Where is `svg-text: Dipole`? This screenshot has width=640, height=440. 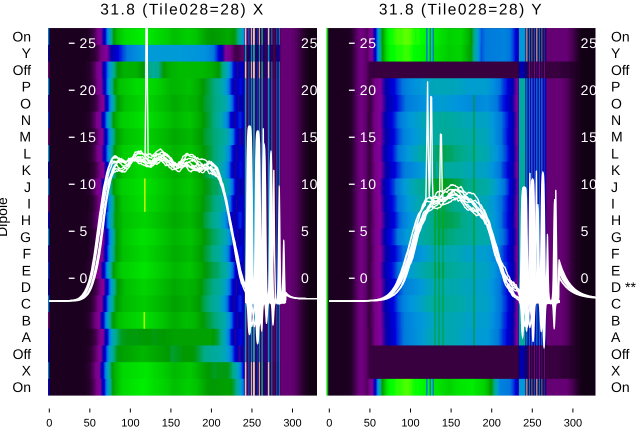 svg-text: Dipole is located at coordinates (5, 217).